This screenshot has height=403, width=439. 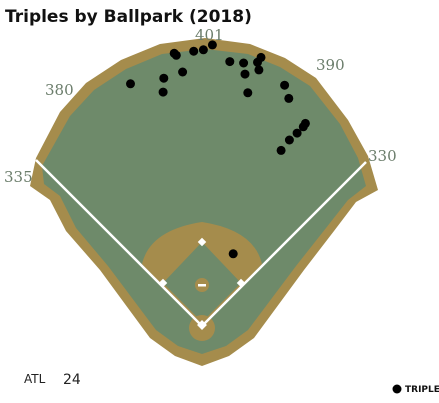 I want to click on second-base, so click(x=202, y=242).